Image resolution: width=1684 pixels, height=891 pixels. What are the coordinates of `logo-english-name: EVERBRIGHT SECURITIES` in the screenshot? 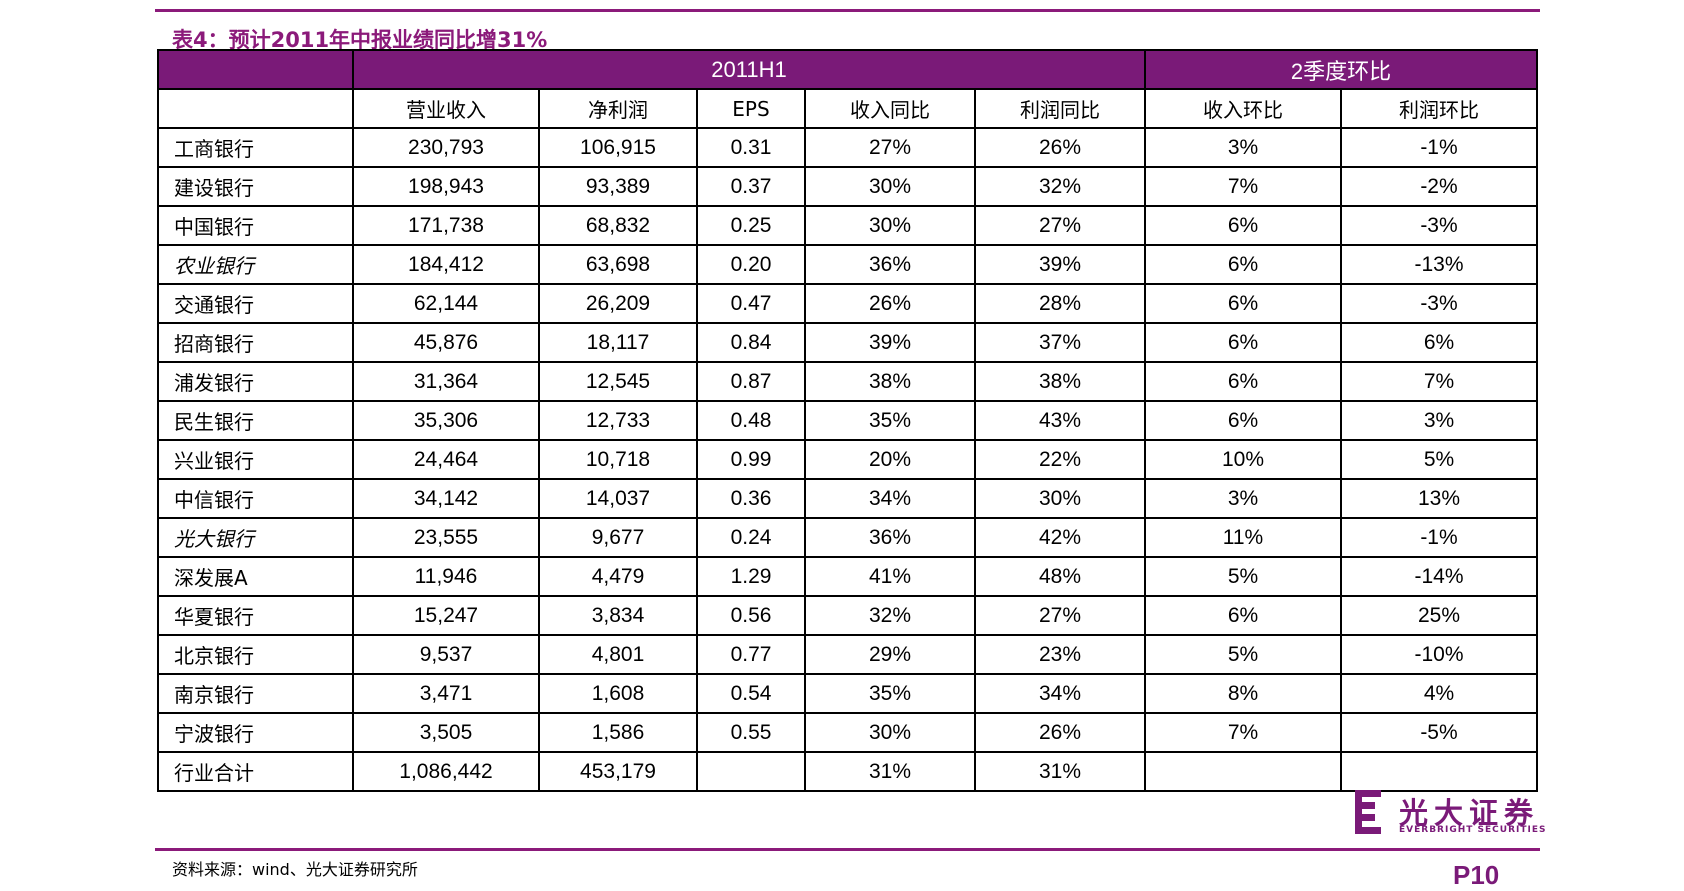 It's located at (1473, 830).